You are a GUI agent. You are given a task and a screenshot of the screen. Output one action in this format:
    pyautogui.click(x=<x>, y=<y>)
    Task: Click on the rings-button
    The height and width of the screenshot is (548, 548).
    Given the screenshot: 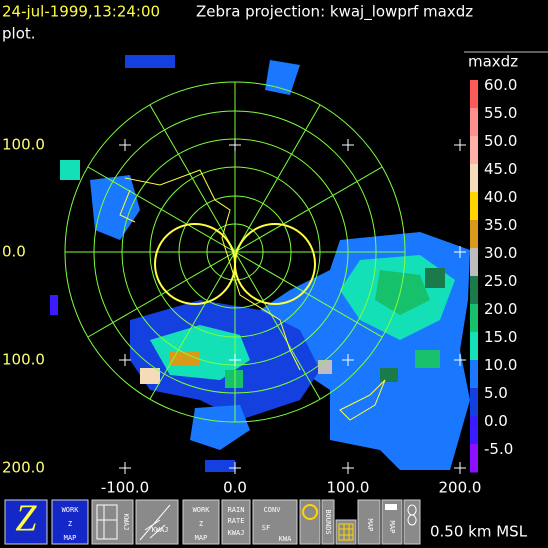 What is the action you would take?
    pyautogui.click(x=310, y=522)
    